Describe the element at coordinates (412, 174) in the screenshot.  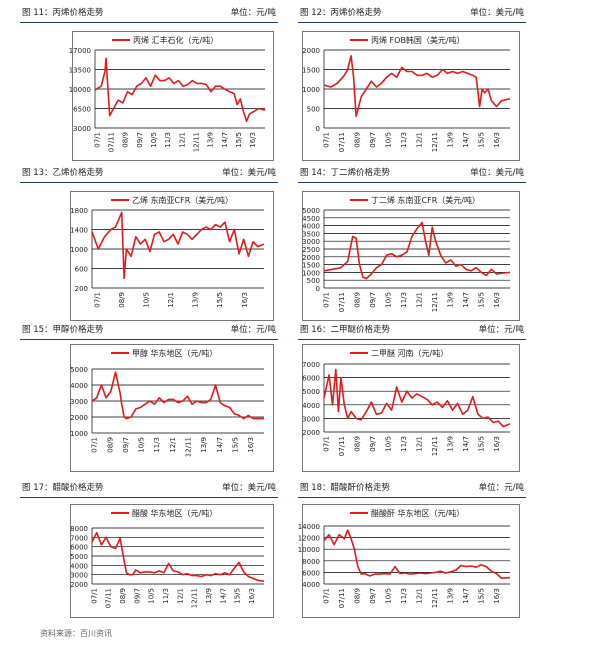
I see `panel-header: 图 14：丁二烯价格走势 单位：美元/吨` at that location.